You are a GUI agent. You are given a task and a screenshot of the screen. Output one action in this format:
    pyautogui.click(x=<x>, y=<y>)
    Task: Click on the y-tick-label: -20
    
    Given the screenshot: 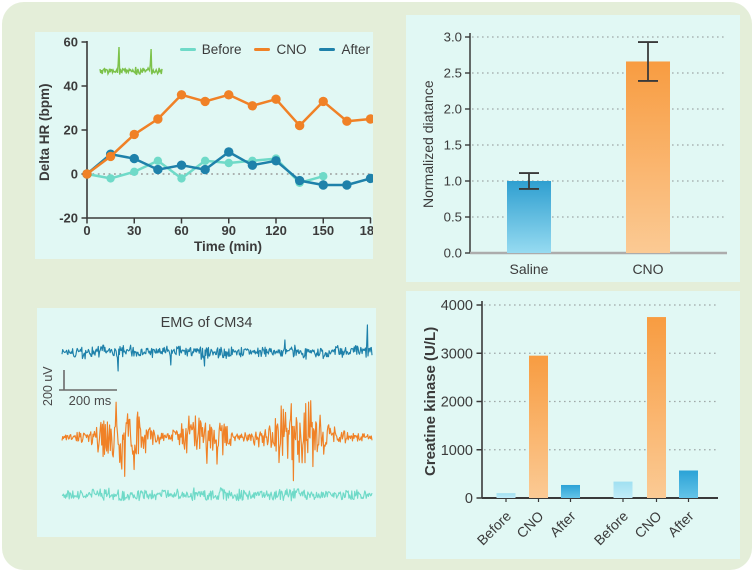 What is the action you would take?
    pyautogui.click(x=68, y=218)
    